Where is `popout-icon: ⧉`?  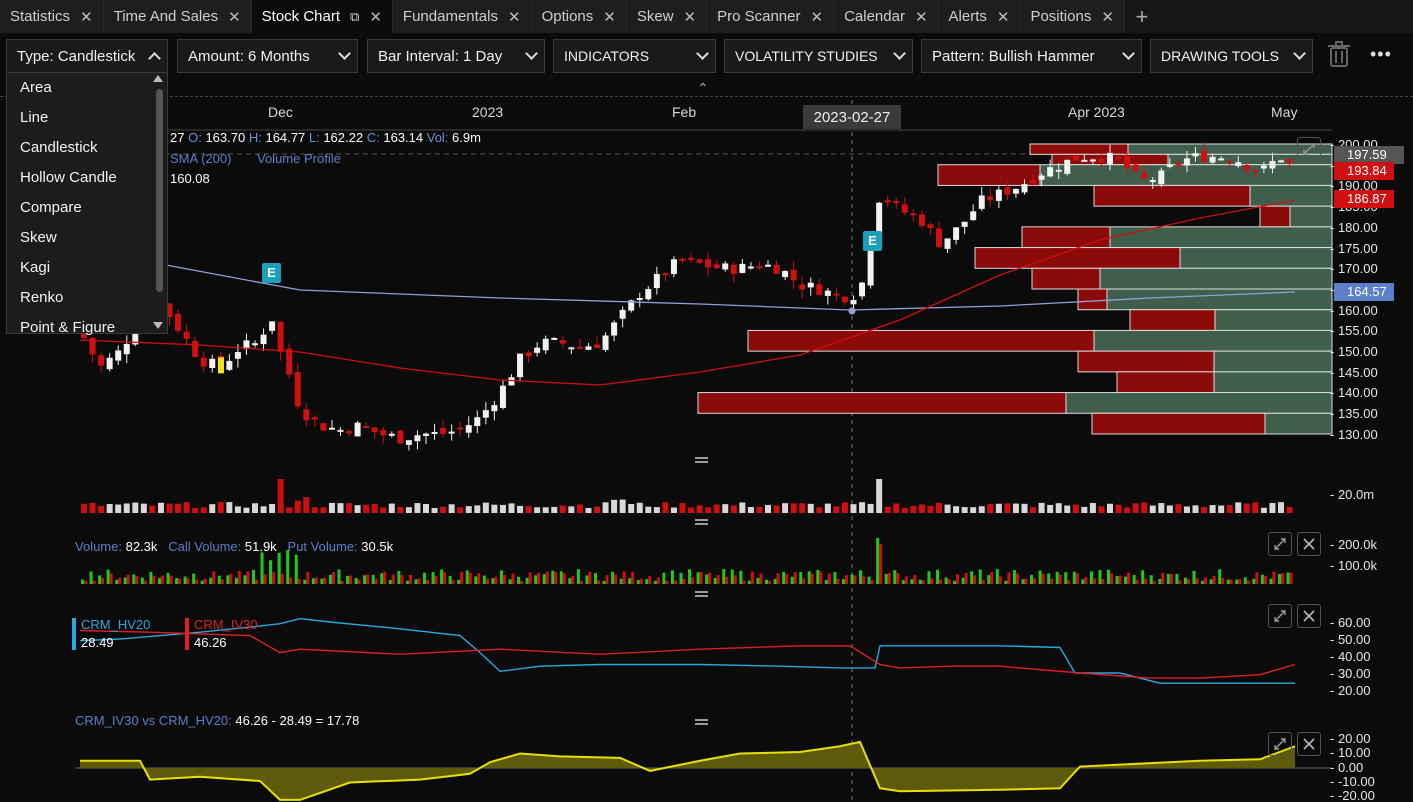 popout-icon: ⧉ is located at coordinates (355, 16).